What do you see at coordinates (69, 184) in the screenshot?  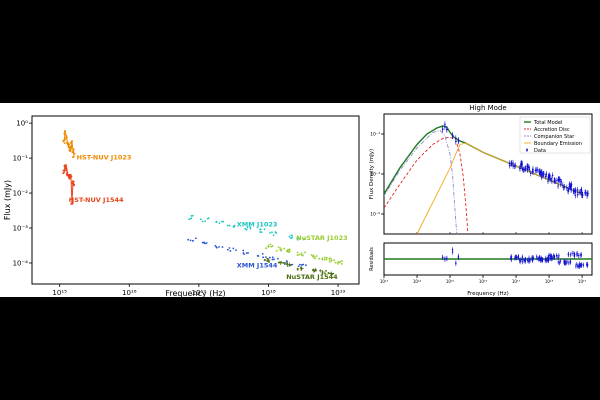 I see `sed-series-hst-nuv-j1544` at bounding box center [69, 184].